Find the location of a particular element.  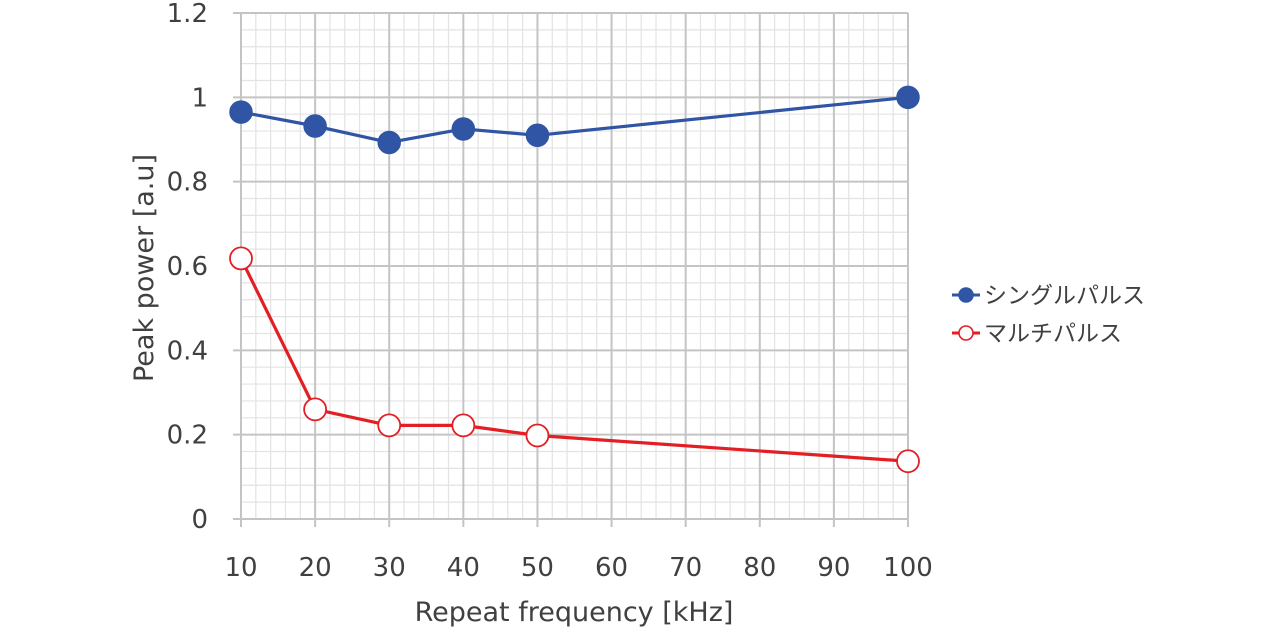

y-tick-label: 1 is located at coordinates (199, 98).